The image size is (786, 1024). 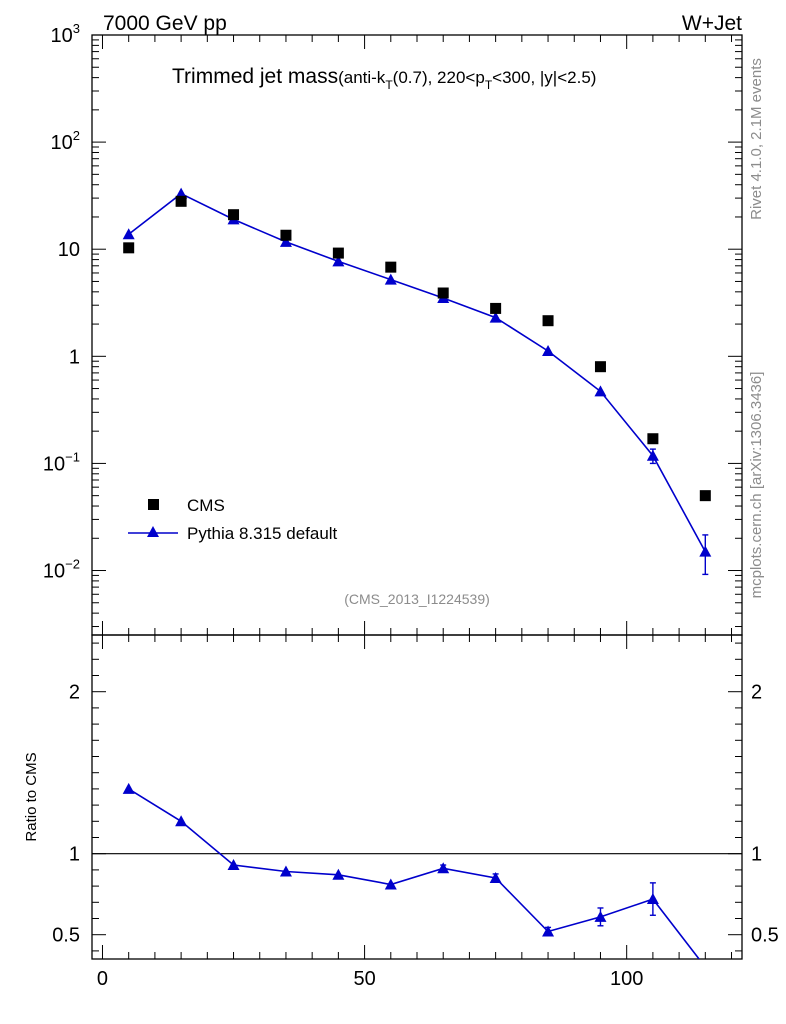 I want to click on title-part-3: <300, |y|<2.5), so click(x=544, y=77).